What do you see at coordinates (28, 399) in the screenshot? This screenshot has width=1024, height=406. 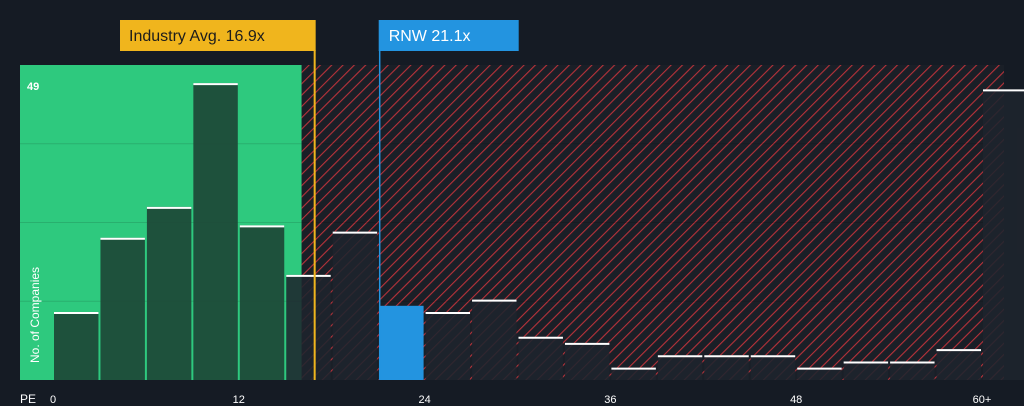 I see `x-axis-label: PE` at bounding box center [28, 399].